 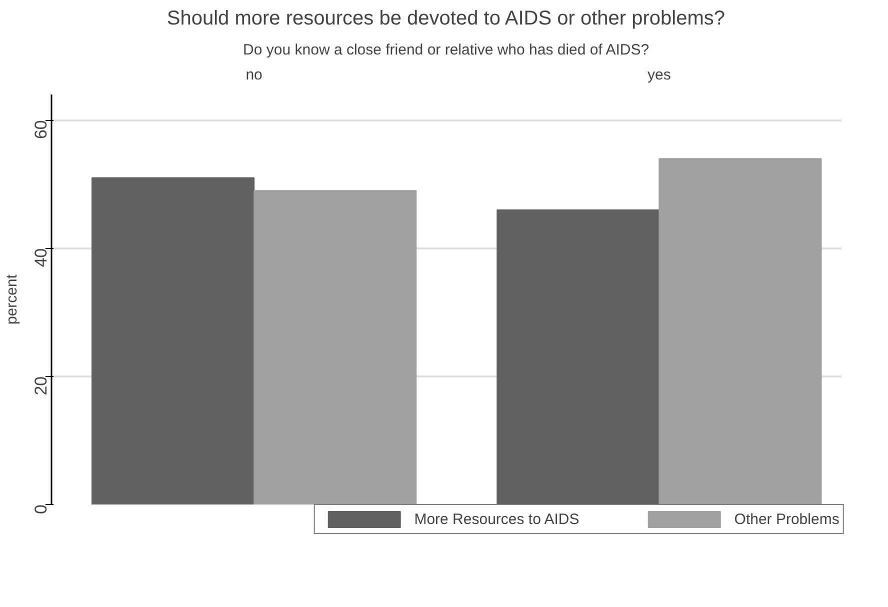 I want to click on chart-title: Should more resources be devoted to AIDS or other problems?, so click(x=445, y=19).